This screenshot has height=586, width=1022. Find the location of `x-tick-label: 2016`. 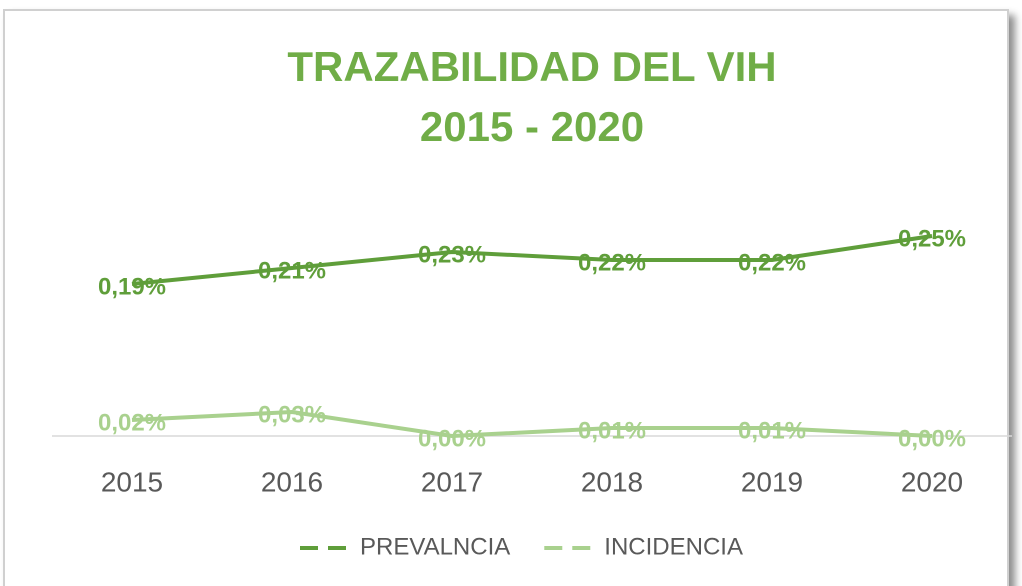

x-tick-label: 2016 is located at coordinates (292, 481).